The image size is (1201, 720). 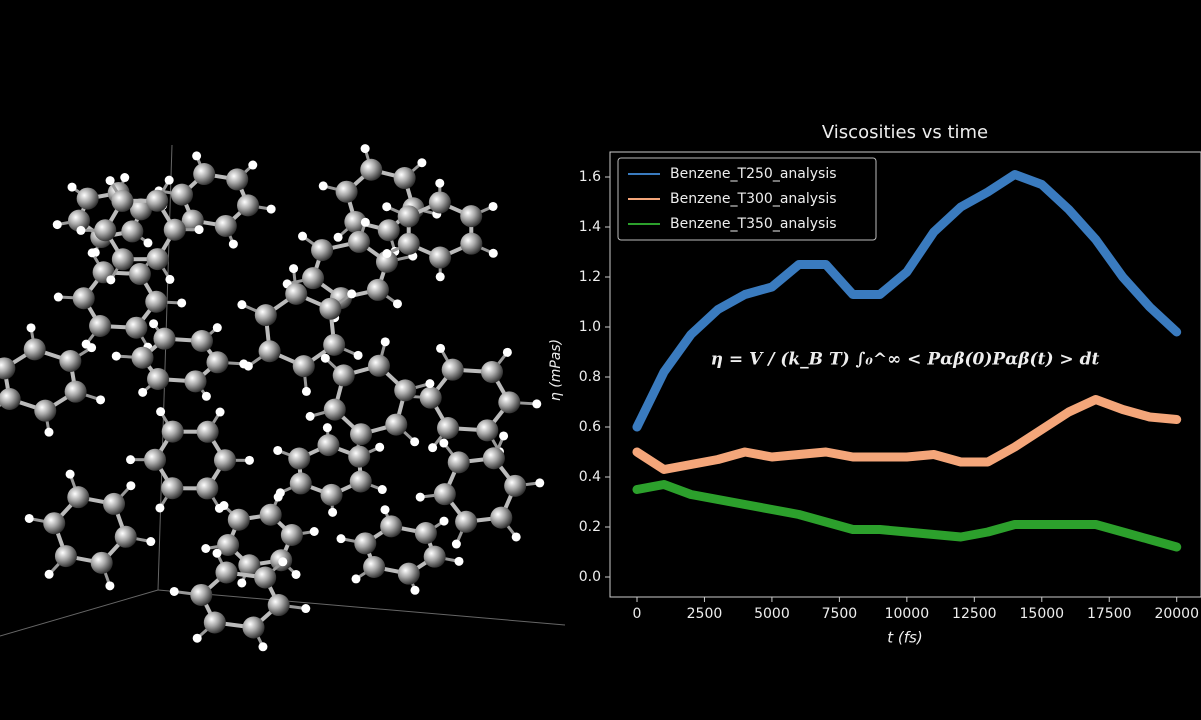 What do you see at coordinates (361, 607) in the screenshot?
I see `box-edge` at bounding box center [361, 607].